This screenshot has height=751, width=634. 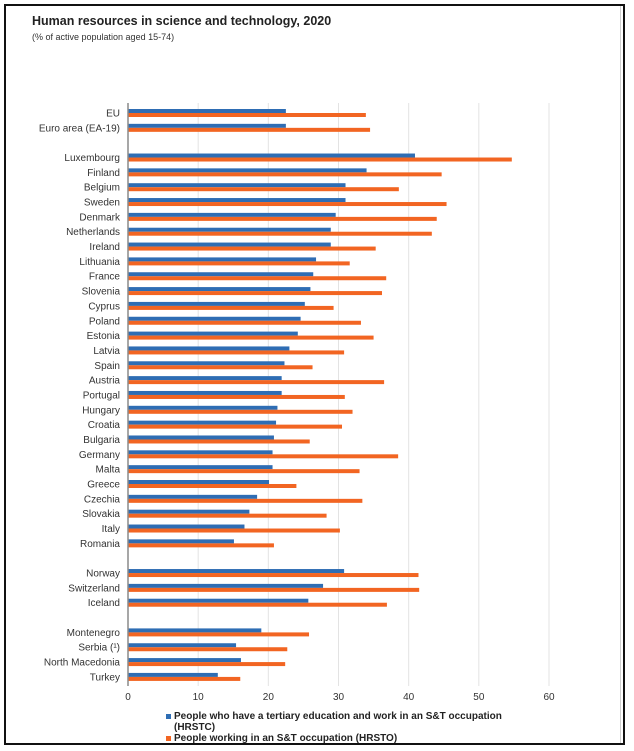 I want to click on category-label: Euro area (EA-19), so click(x=79, y=128).